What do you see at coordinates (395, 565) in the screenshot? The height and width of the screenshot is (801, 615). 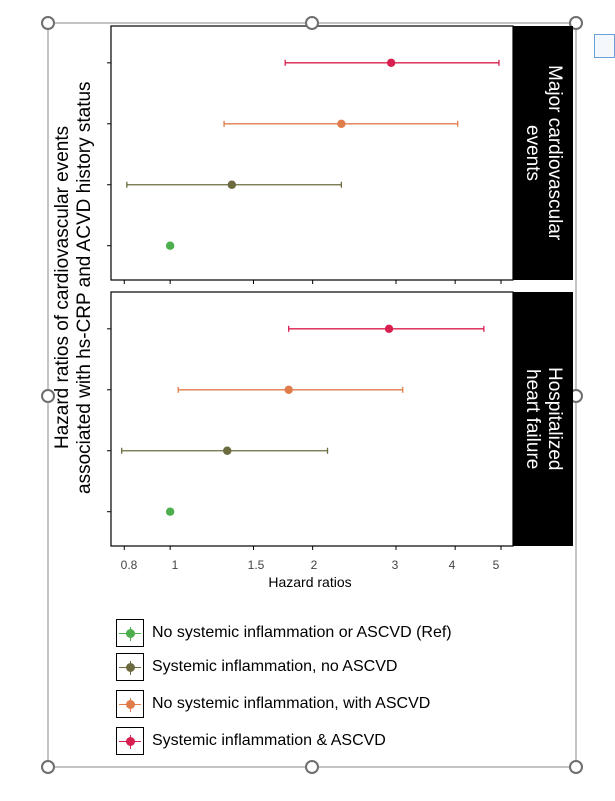 I see `x-tick-label: 3` at bounding box center [395, 565].